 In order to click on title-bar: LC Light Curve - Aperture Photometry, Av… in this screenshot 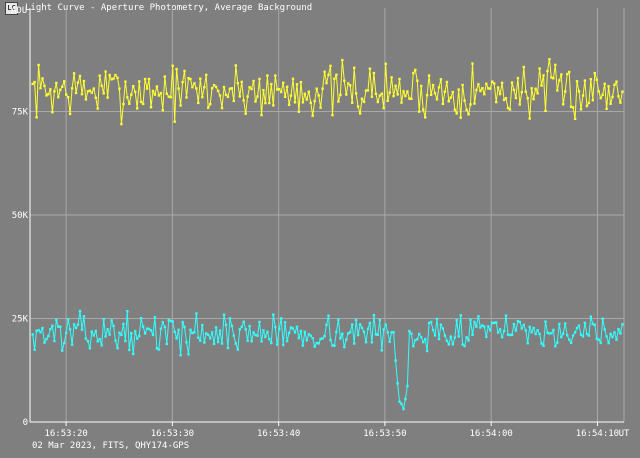, I will do `click(320, 8)`.